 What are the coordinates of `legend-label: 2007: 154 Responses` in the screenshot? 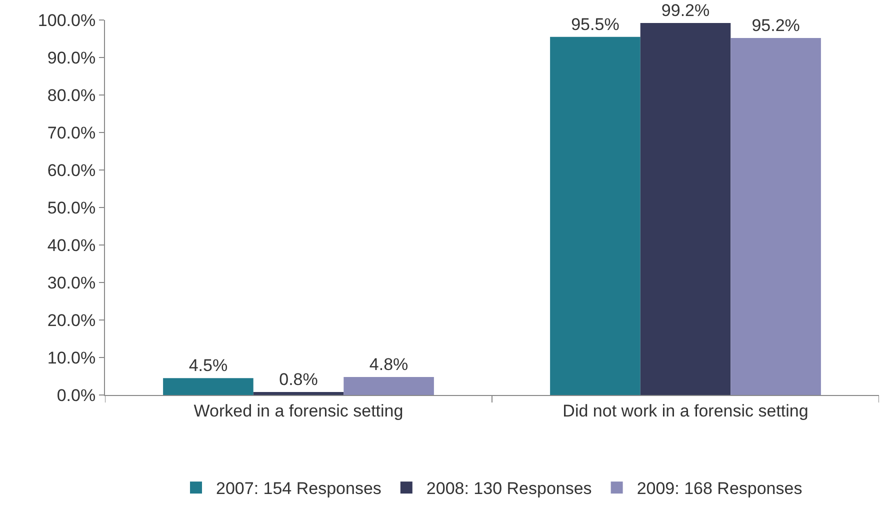 It's located at (299, 488).